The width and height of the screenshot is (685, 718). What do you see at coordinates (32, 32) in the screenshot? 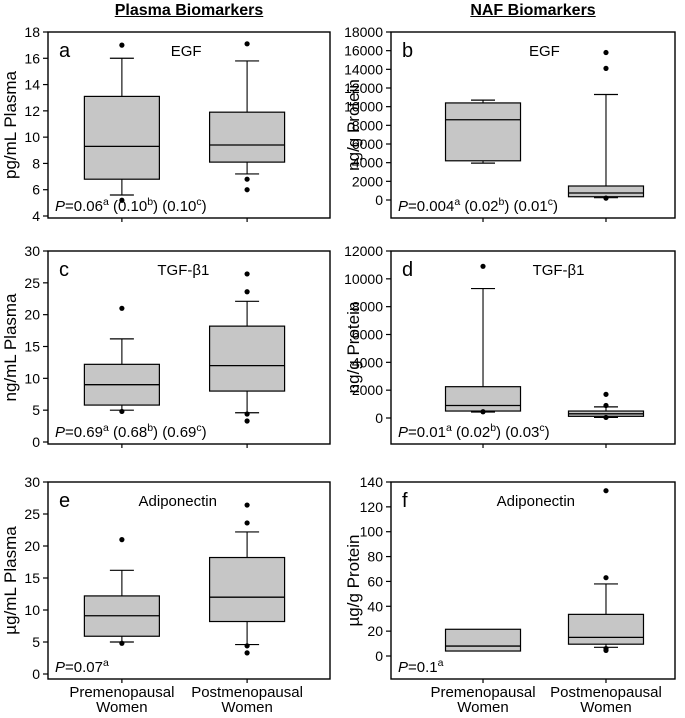
I see `y-tick-label: 18` at bounding box center [32, 32].